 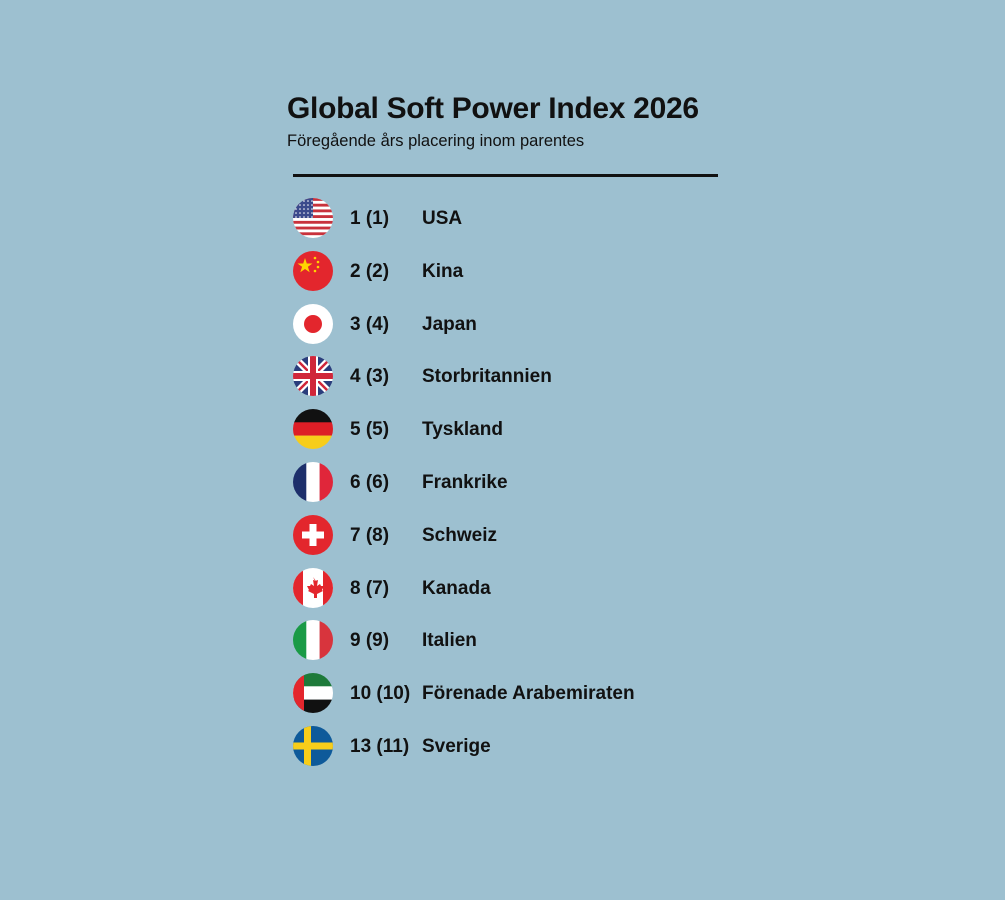 What do you see at coordinates (443, 271) in the screenshot?
I see `country-name: Kina` at bounding box center [443, 271].